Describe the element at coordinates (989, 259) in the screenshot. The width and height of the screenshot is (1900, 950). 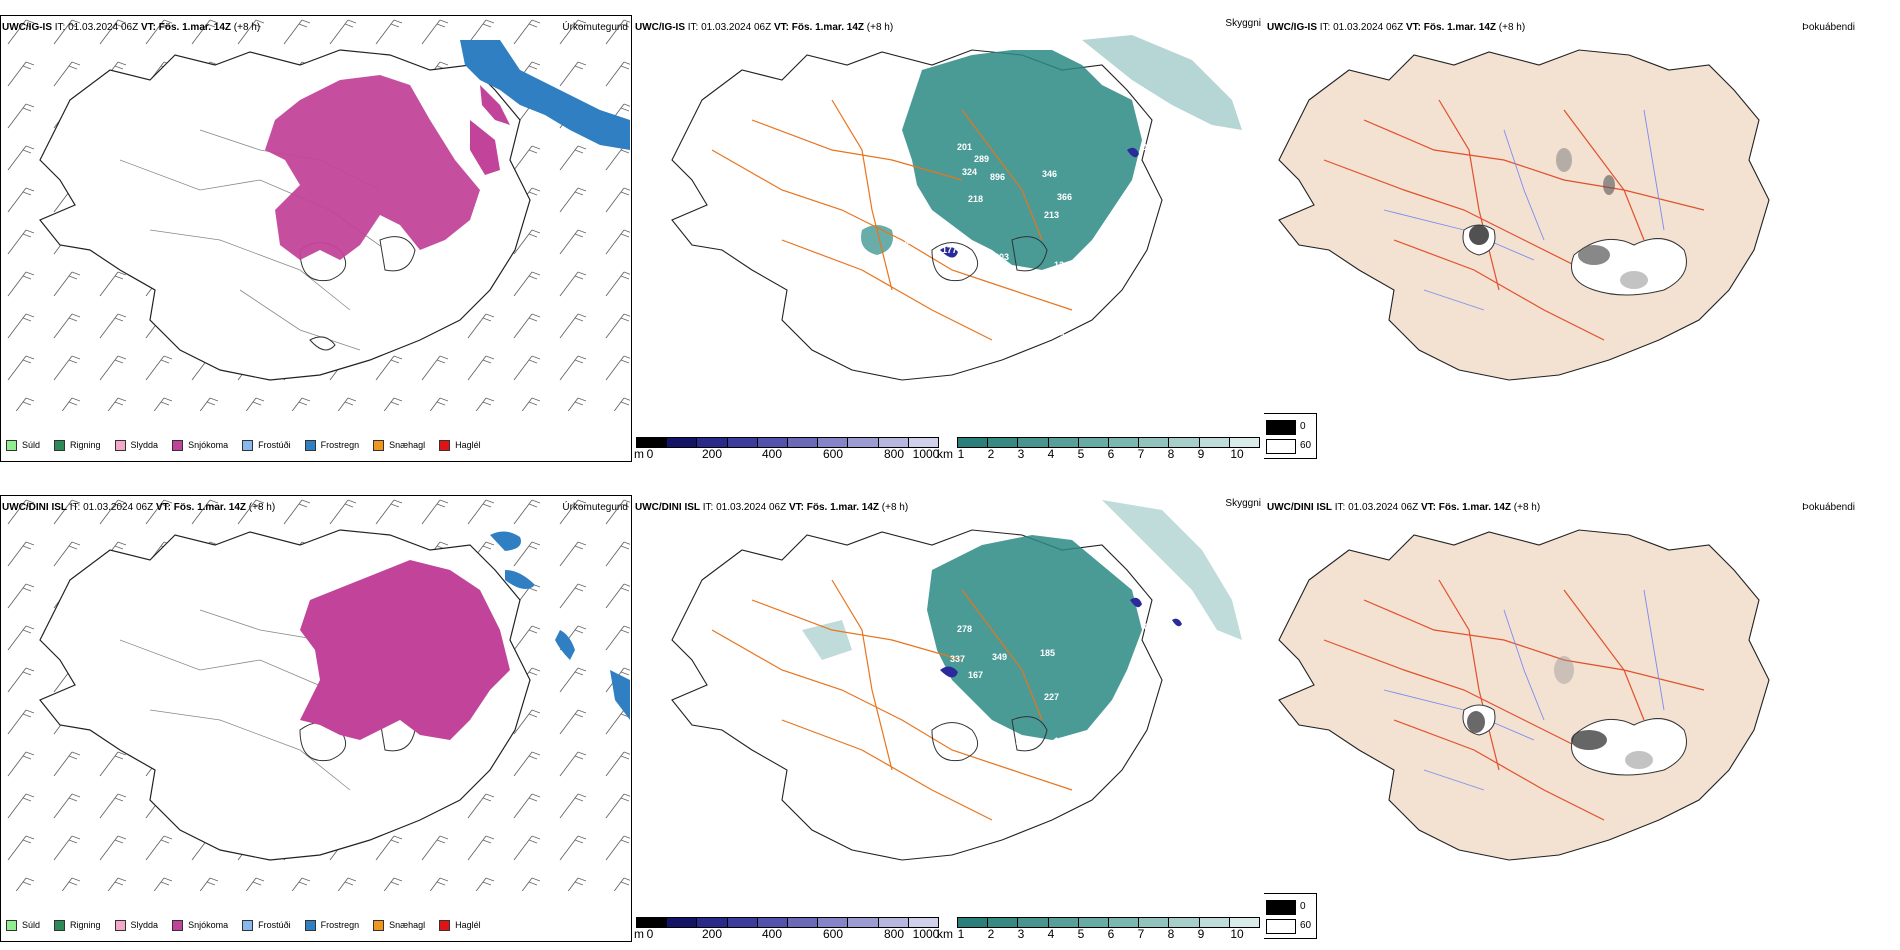
I see `glaciers` at that location.